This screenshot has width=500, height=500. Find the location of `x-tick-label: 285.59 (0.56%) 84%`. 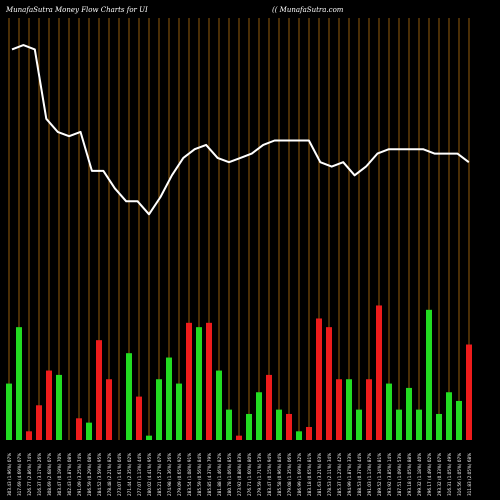

x-tick-label: 285.59 (0.56%) 84% is located at coordinates (199, 474).